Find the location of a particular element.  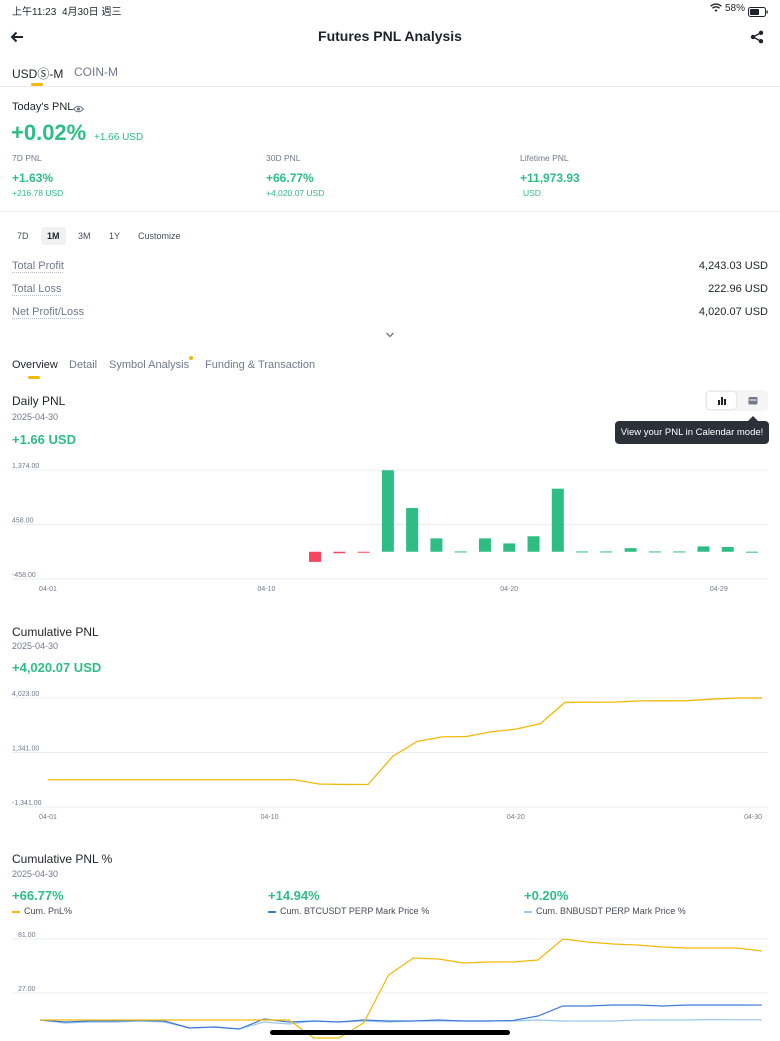

legend-label-btc: Cum. BTCUSDT PERP Mark Price % is located at coordinates (355, 911).